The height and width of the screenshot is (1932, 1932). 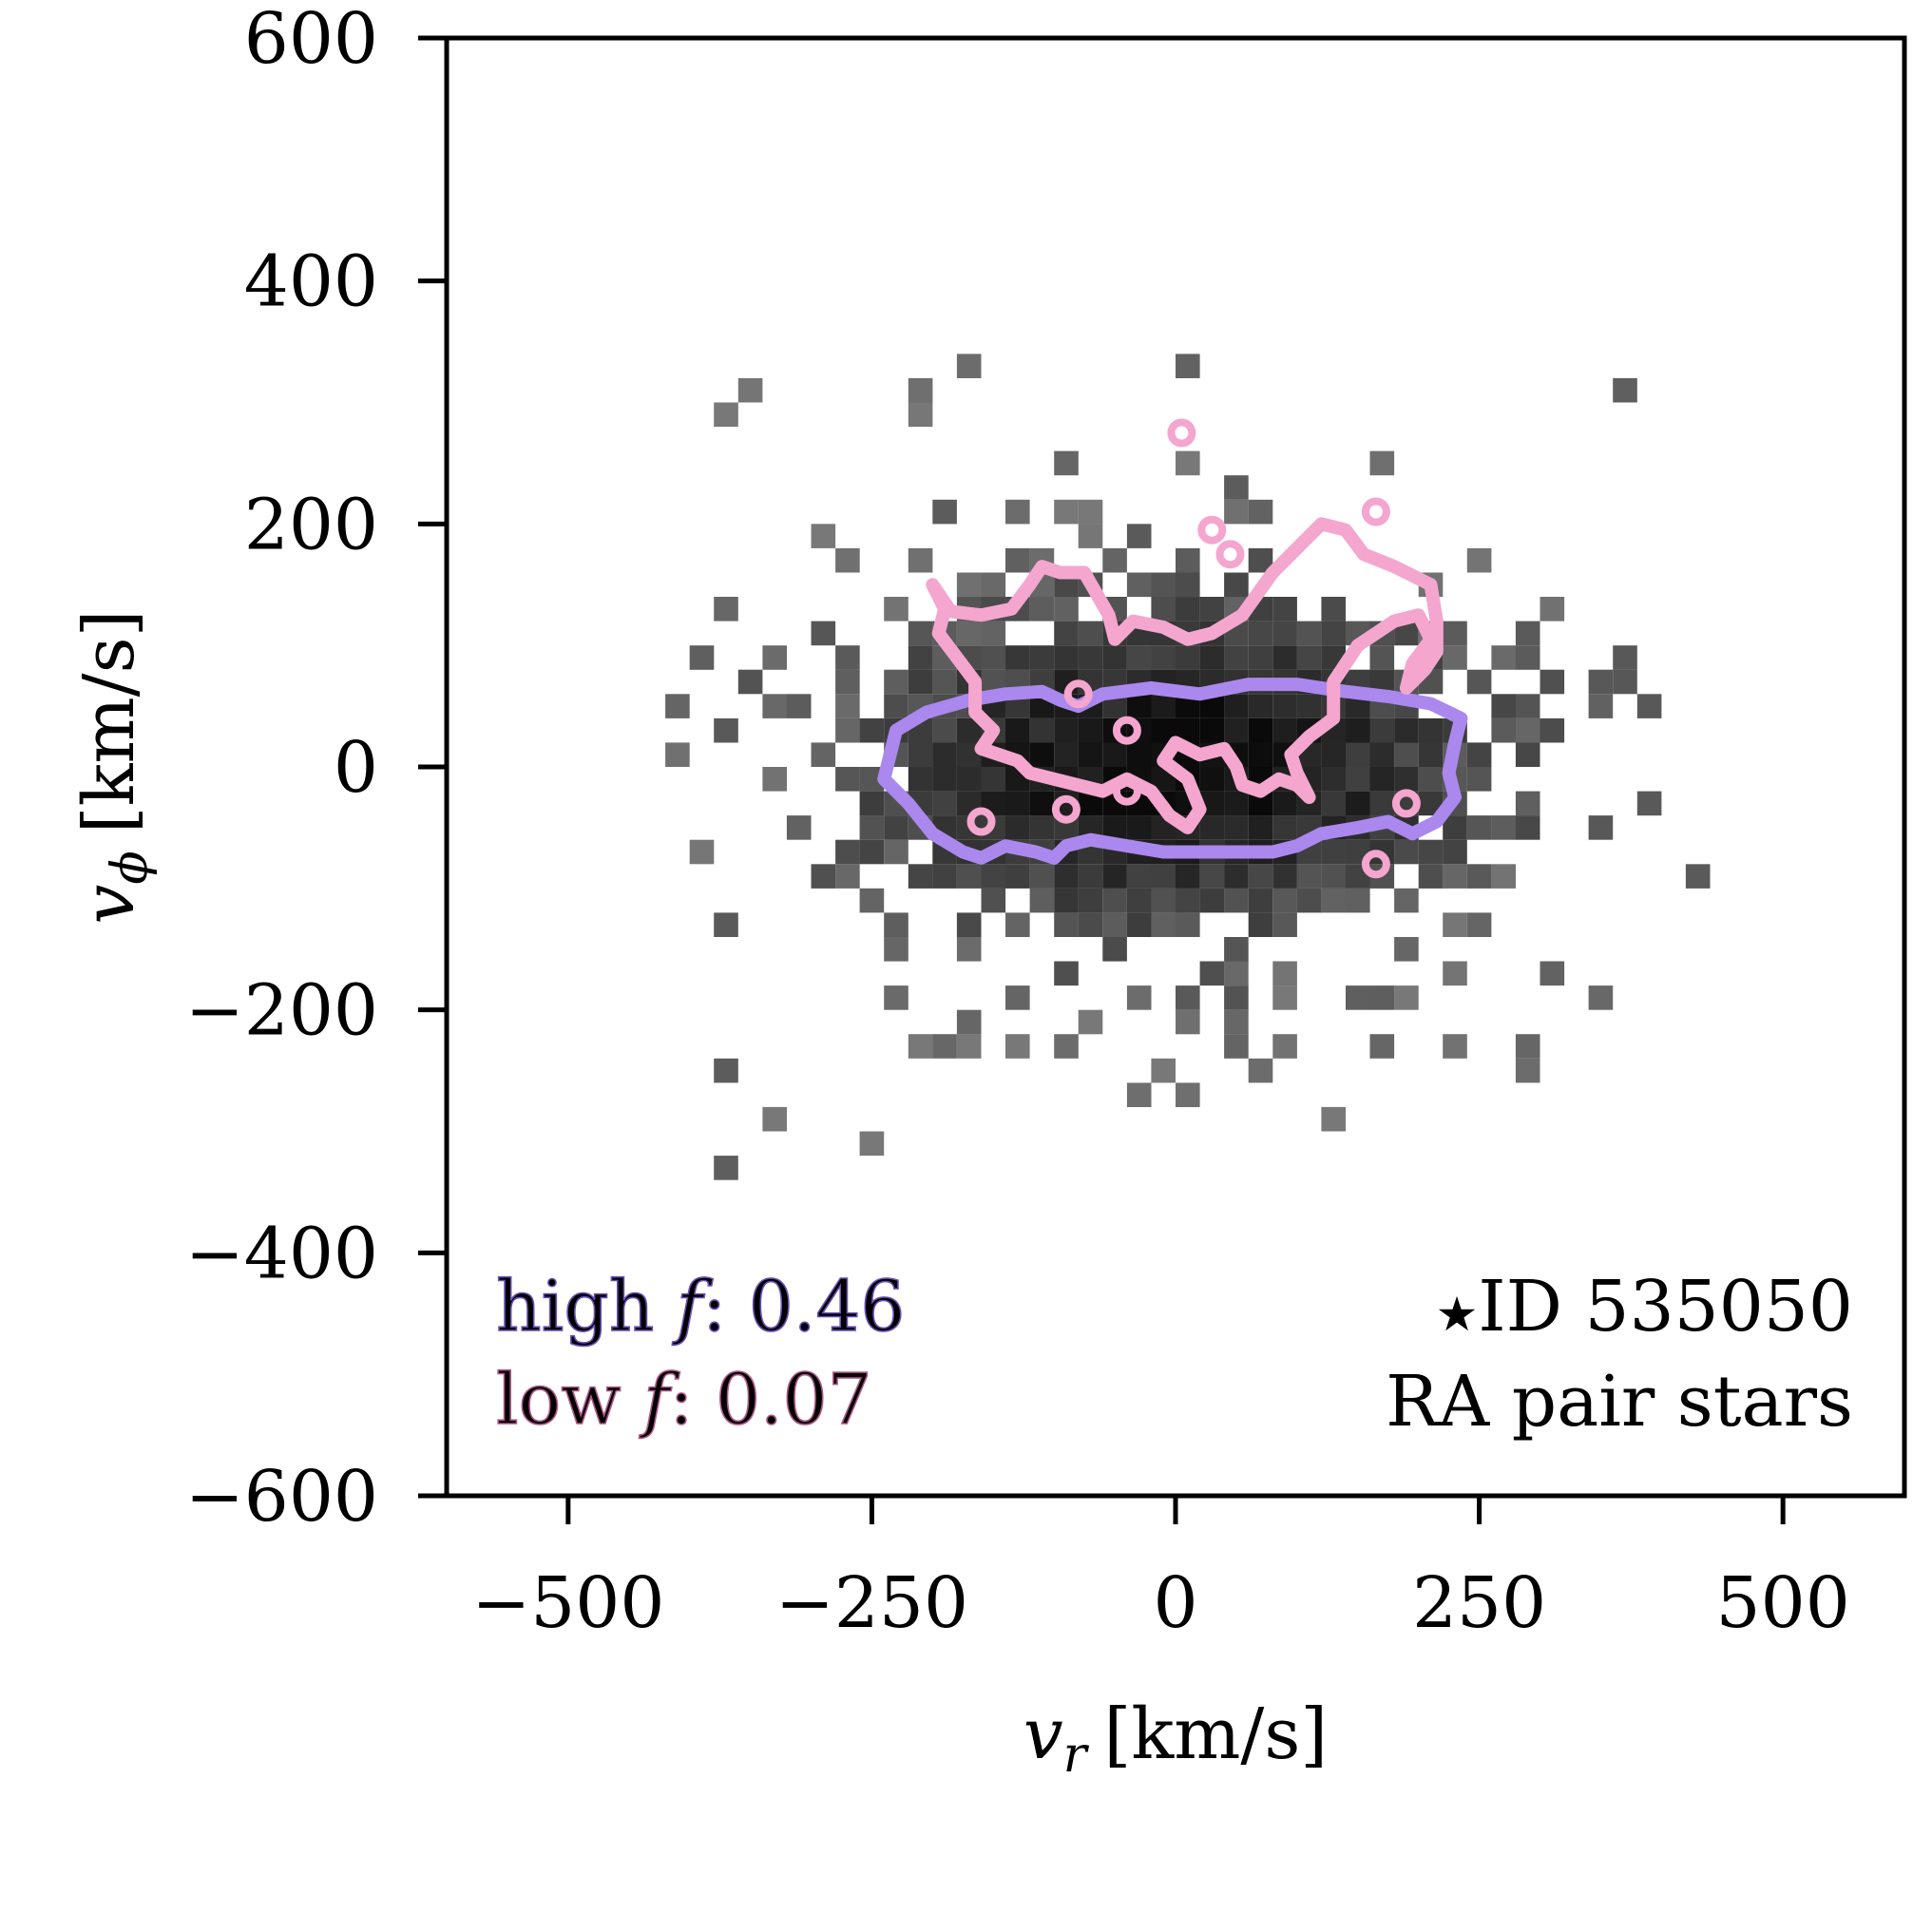 I want to click on y-tick-label: −600, so click(x=281, y=1497).